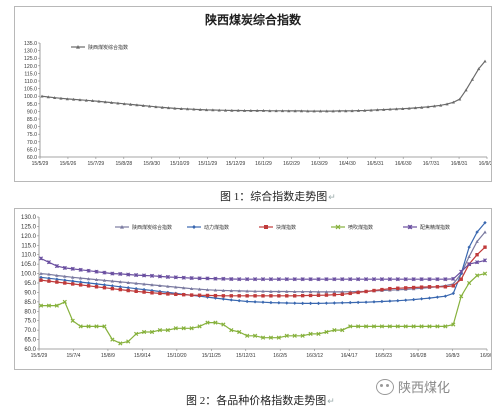 This screenshot has width=500, height=413. What do you see at coordinates (216, 227) in the screenshot?
I see `legend-label: 动力煤指数` at bounding box center [216, 227].